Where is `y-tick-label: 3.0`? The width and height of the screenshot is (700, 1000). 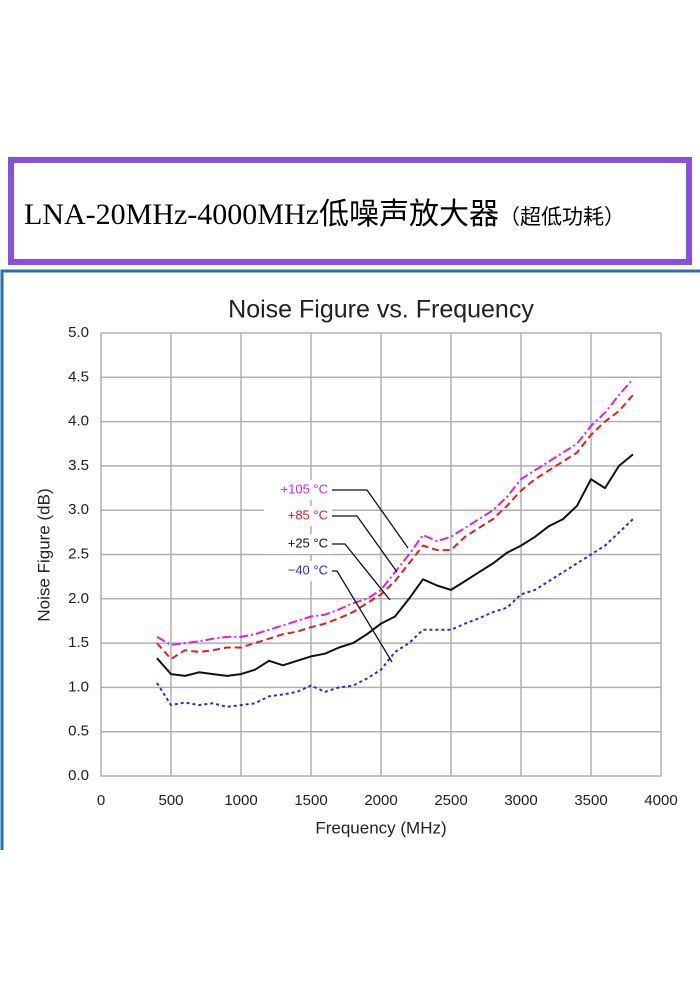 y-tick-label: 3.0 is located at coordinates (78, 509).